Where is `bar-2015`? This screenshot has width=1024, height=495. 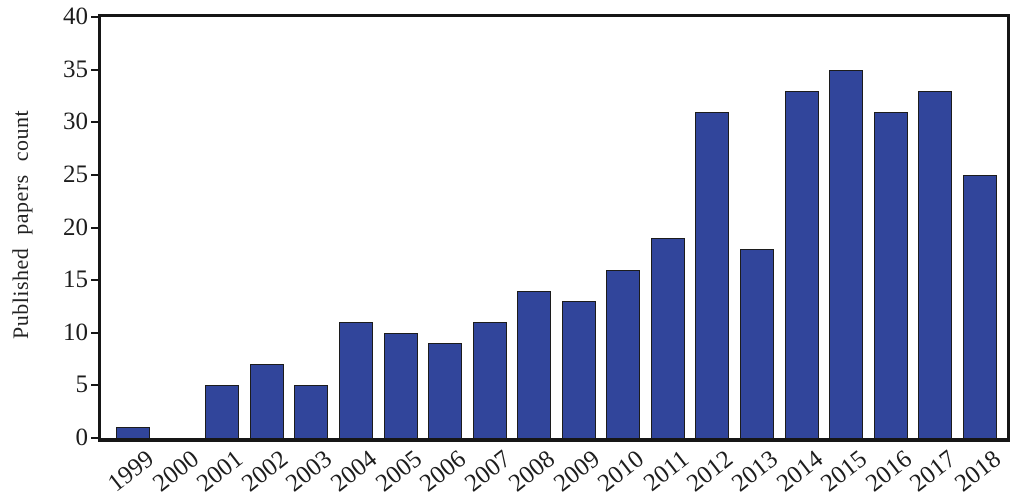 bar-2015 is located at coordinates (846, 253).